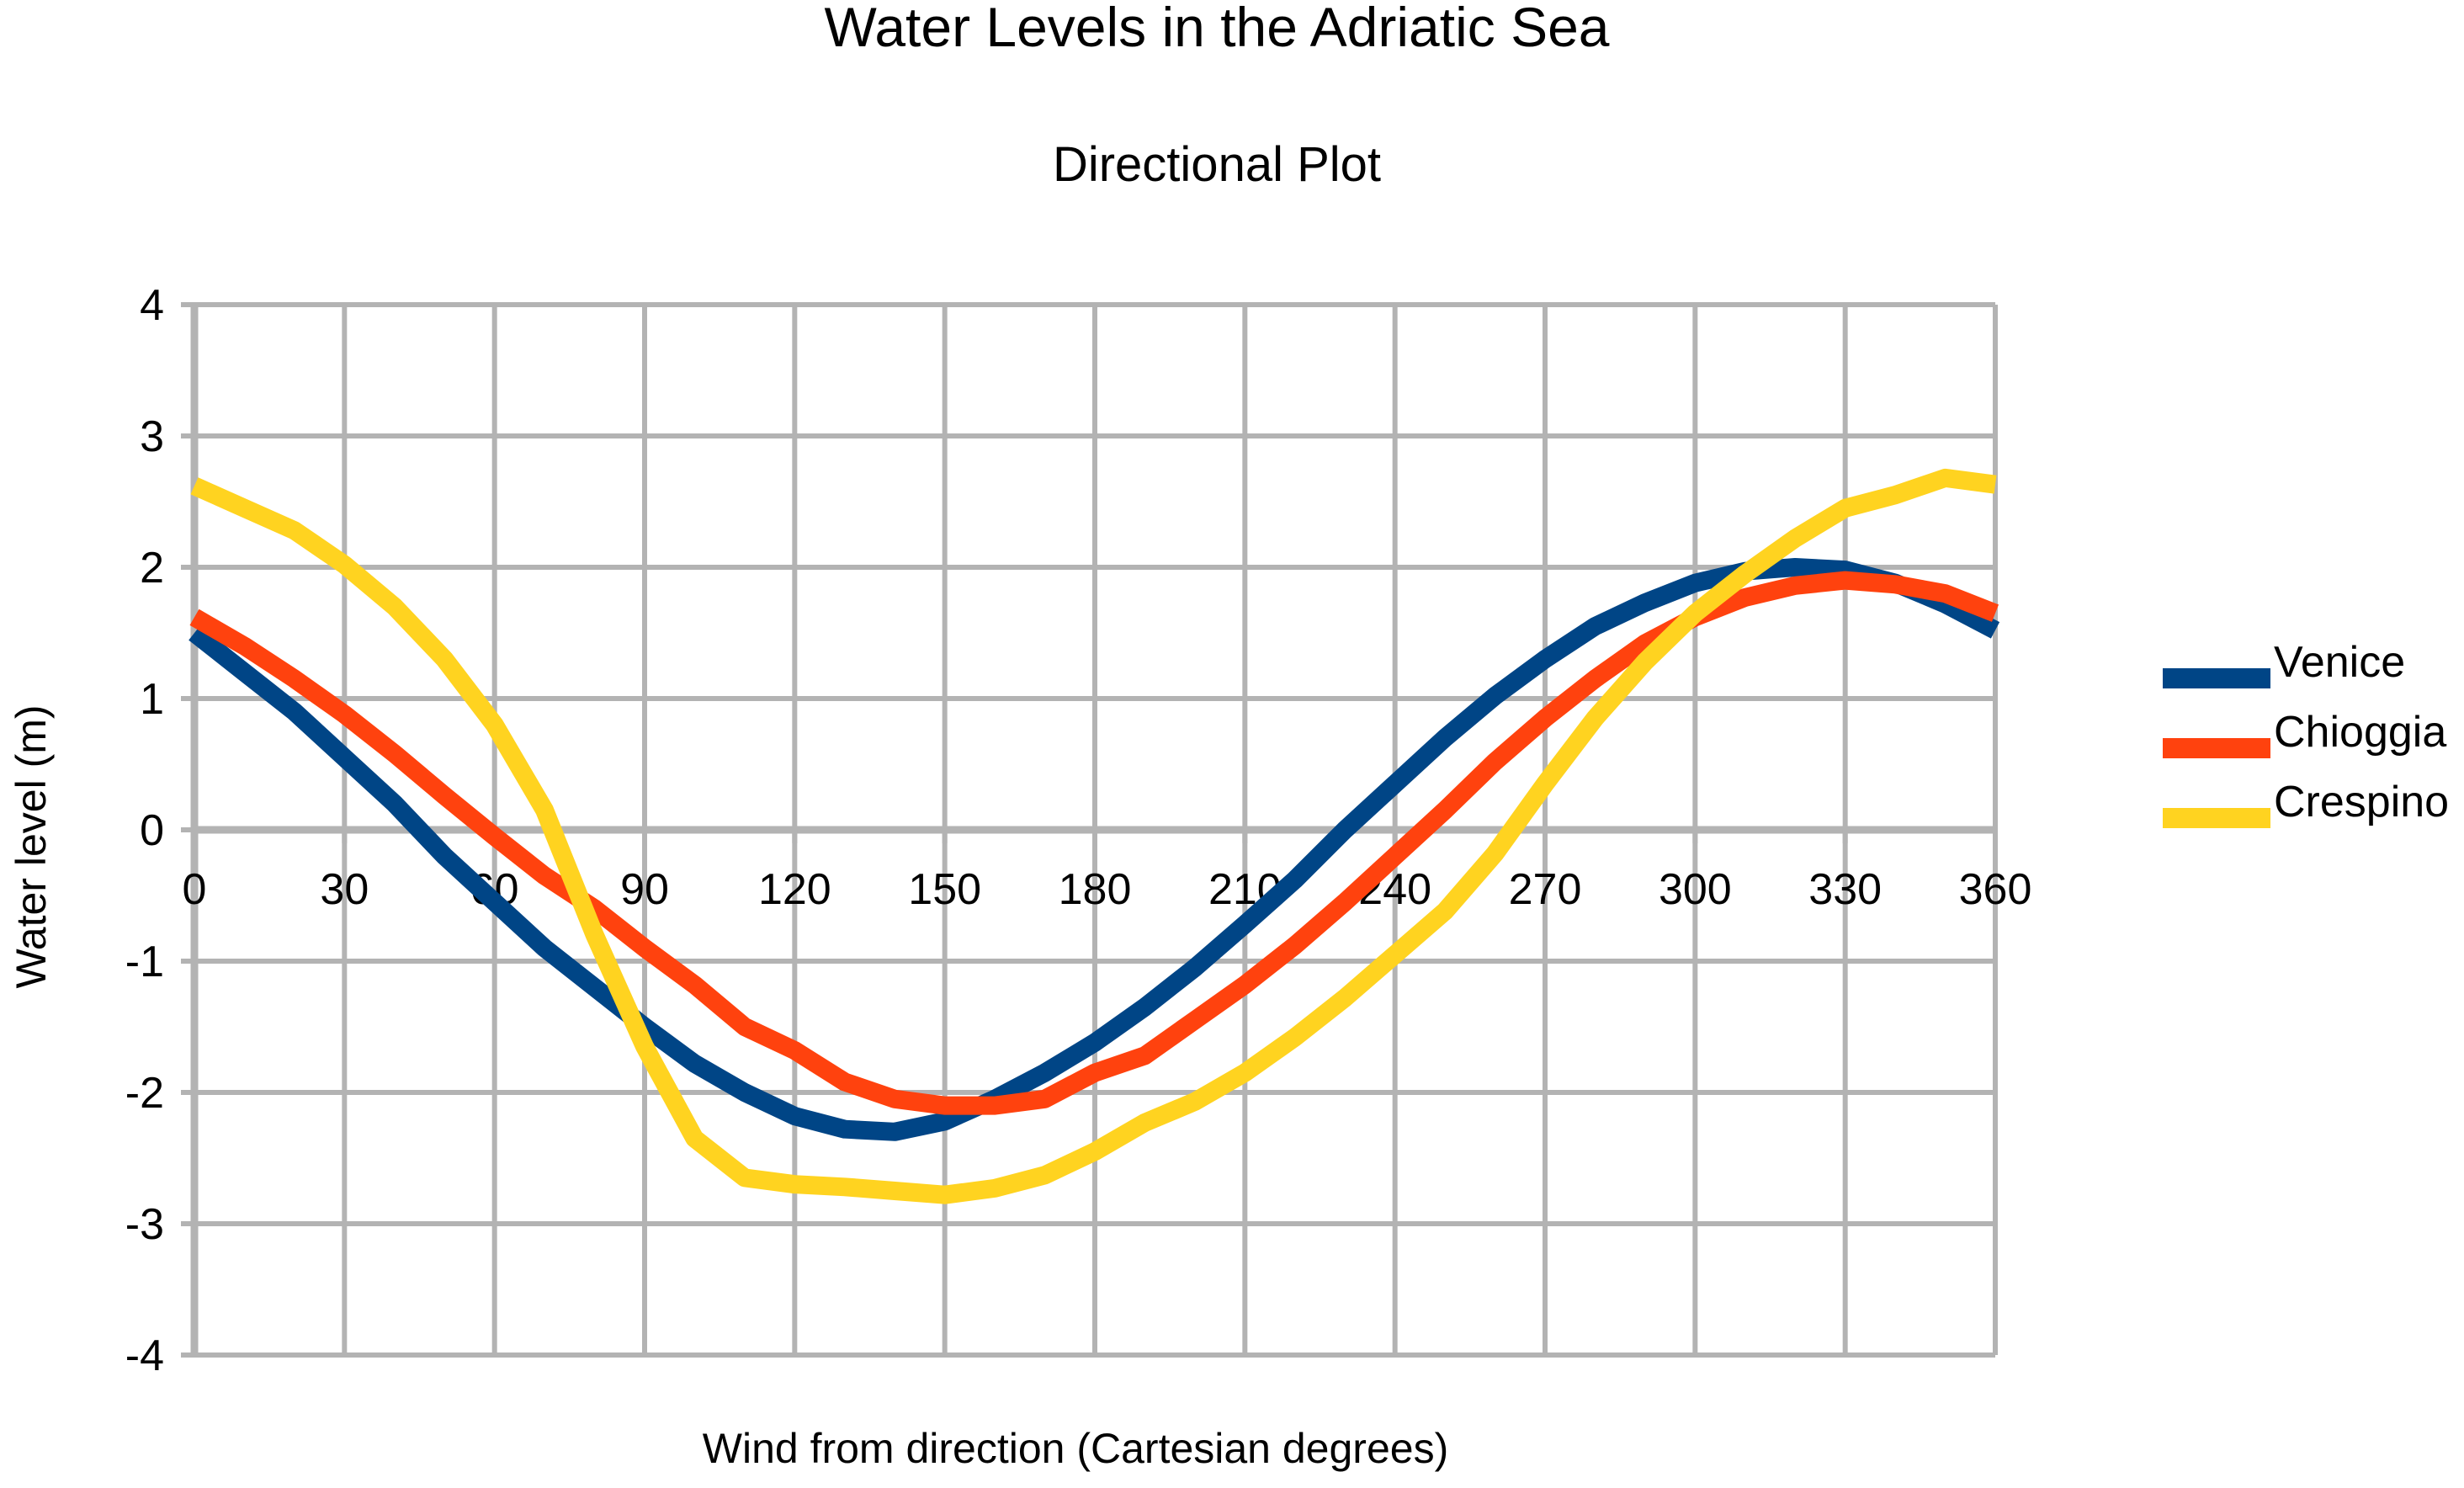 The height and width of the screenshot is (1488, 2464). I want to click on y-tick-label: -1, so click(144, 962).